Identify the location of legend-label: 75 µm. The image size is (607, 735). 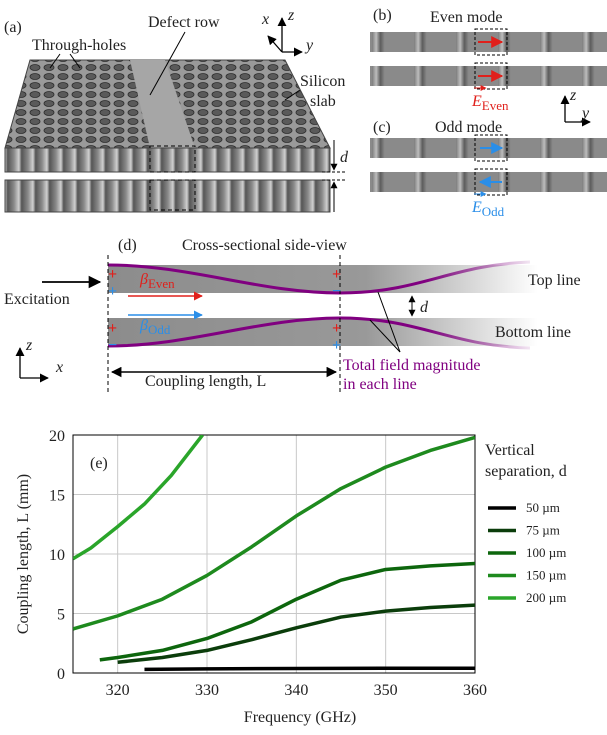
(543, 530).